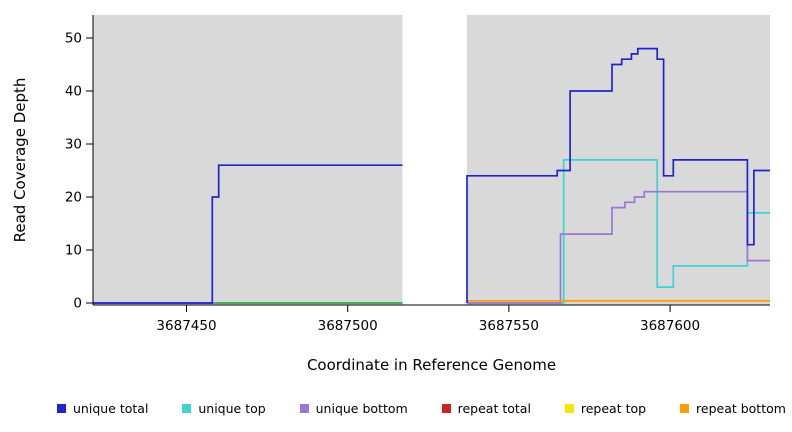 The image size is (792, 432). I want to click on legend-label-repeat-total: repeat total, so click(494, 408).